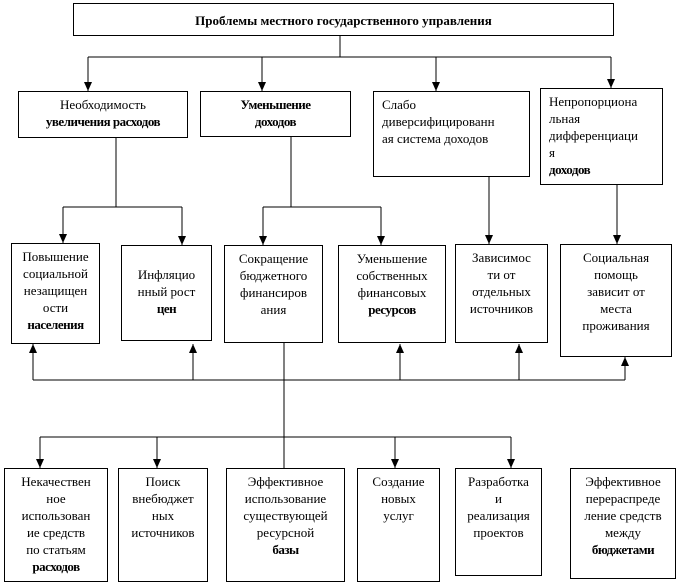 The image size is (679, 586). What do you see at coordinates (56, 515) in the screenshot?
I see `box-text-line: использован` at bounding box center [56, 515].